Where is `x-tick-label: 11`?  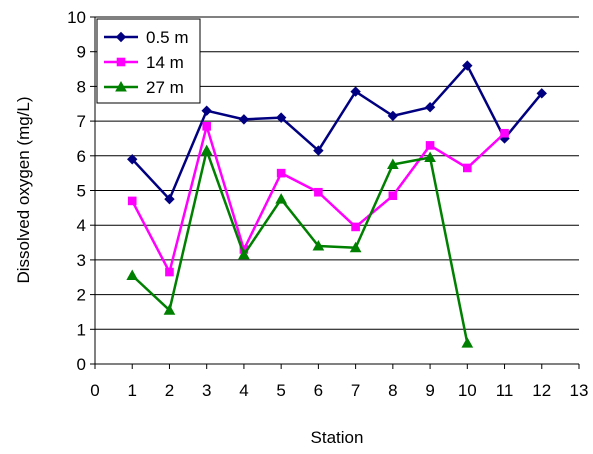
x-tick-label: 11 is located at coordinates (505, 390).